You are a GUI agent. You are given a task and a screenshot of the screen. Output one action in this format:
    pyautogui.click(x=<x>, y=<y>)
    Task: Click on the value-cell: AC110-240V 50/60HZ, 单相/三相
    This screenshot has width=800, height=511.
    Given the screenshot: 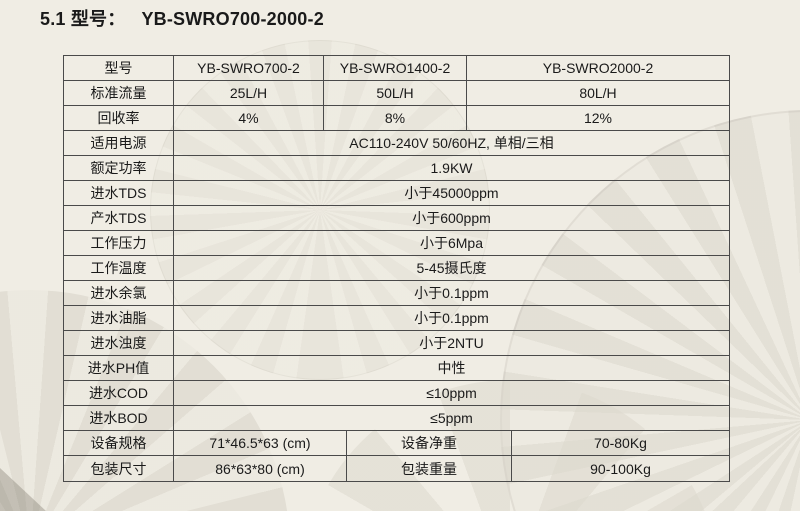 What is the action you would take?
    pyautogui.click(x=451, y=143)
    